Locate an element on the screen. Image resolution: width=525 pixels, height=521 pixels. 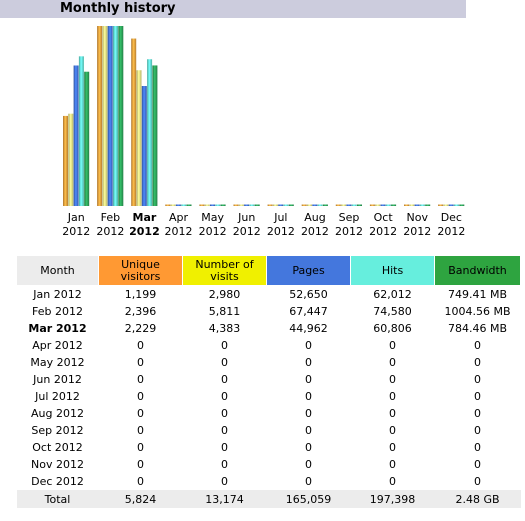
total-label: Total is located at coordinates (57, 499).